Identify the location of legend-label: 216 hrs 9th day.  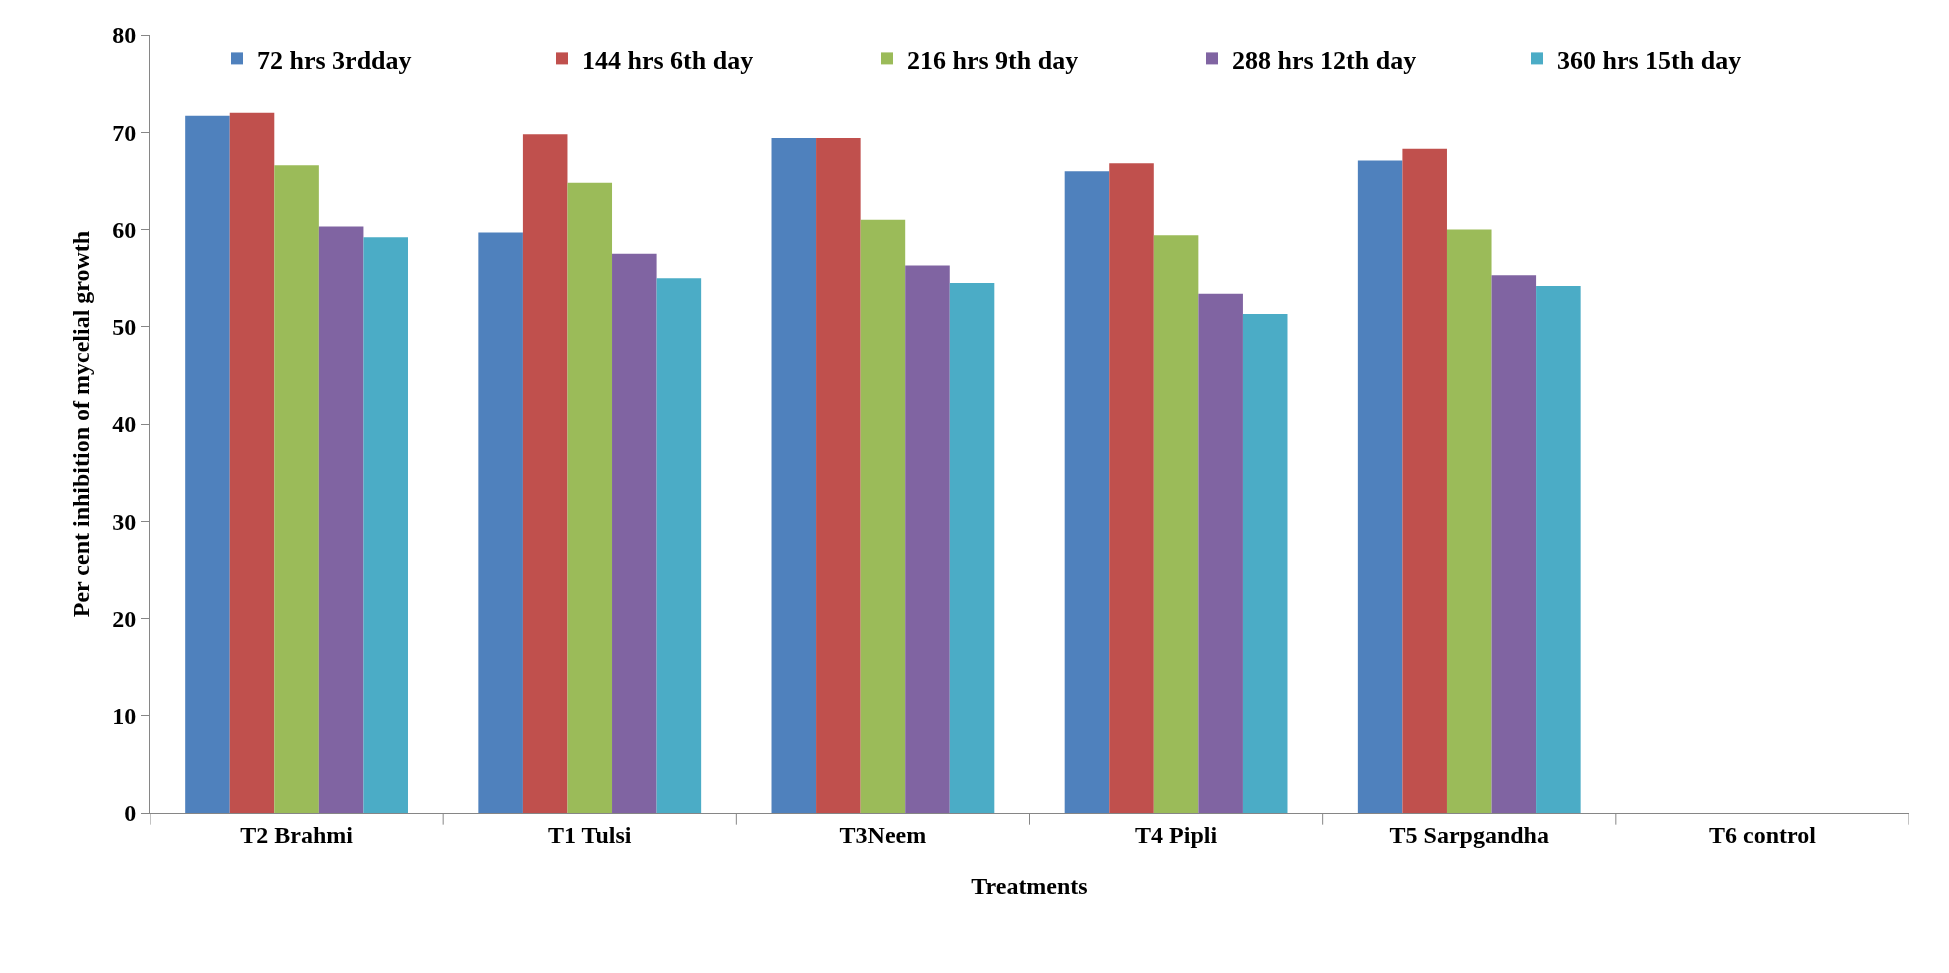
(993, 60).